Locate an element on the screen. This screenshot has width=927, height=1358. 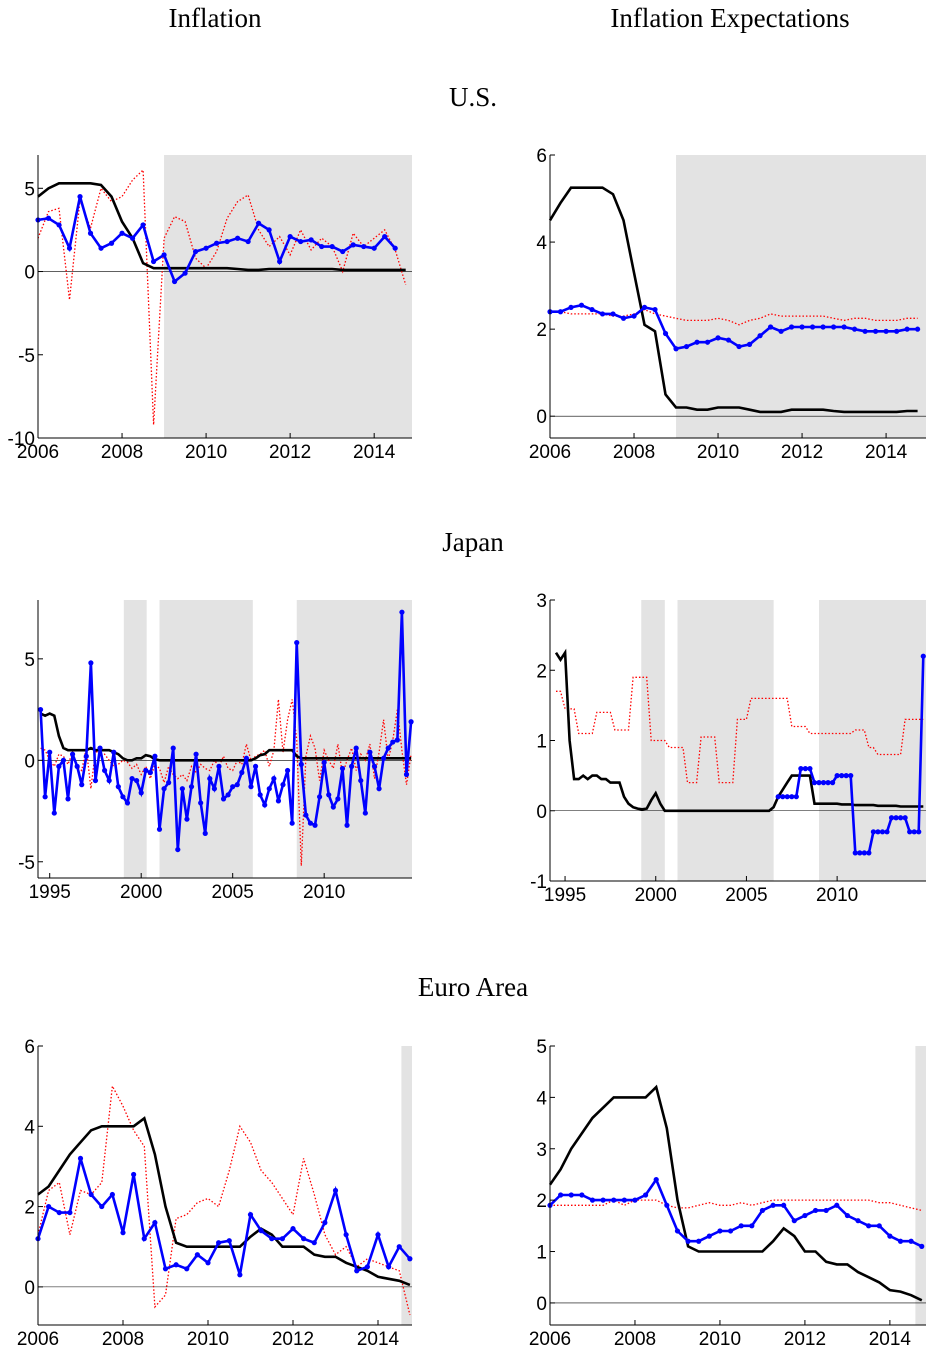
y-tick-label: -10 is located at coordinates (21, 439).